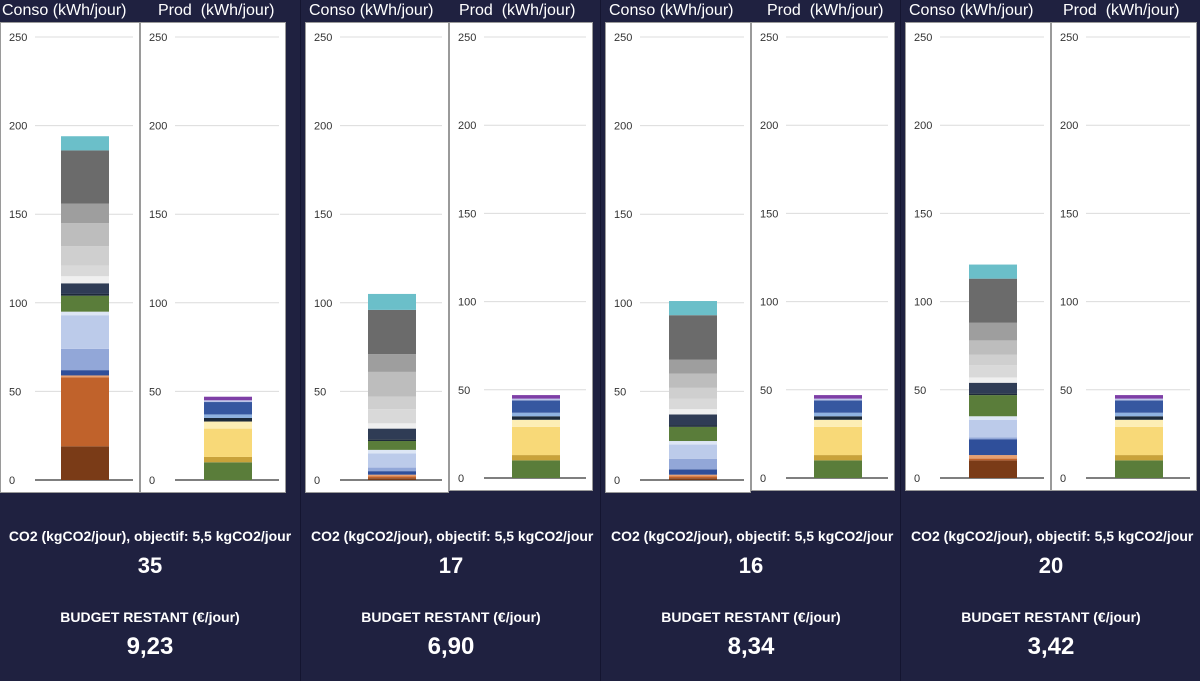  I want to click on budget-value: 8,34, so click(751, 646).